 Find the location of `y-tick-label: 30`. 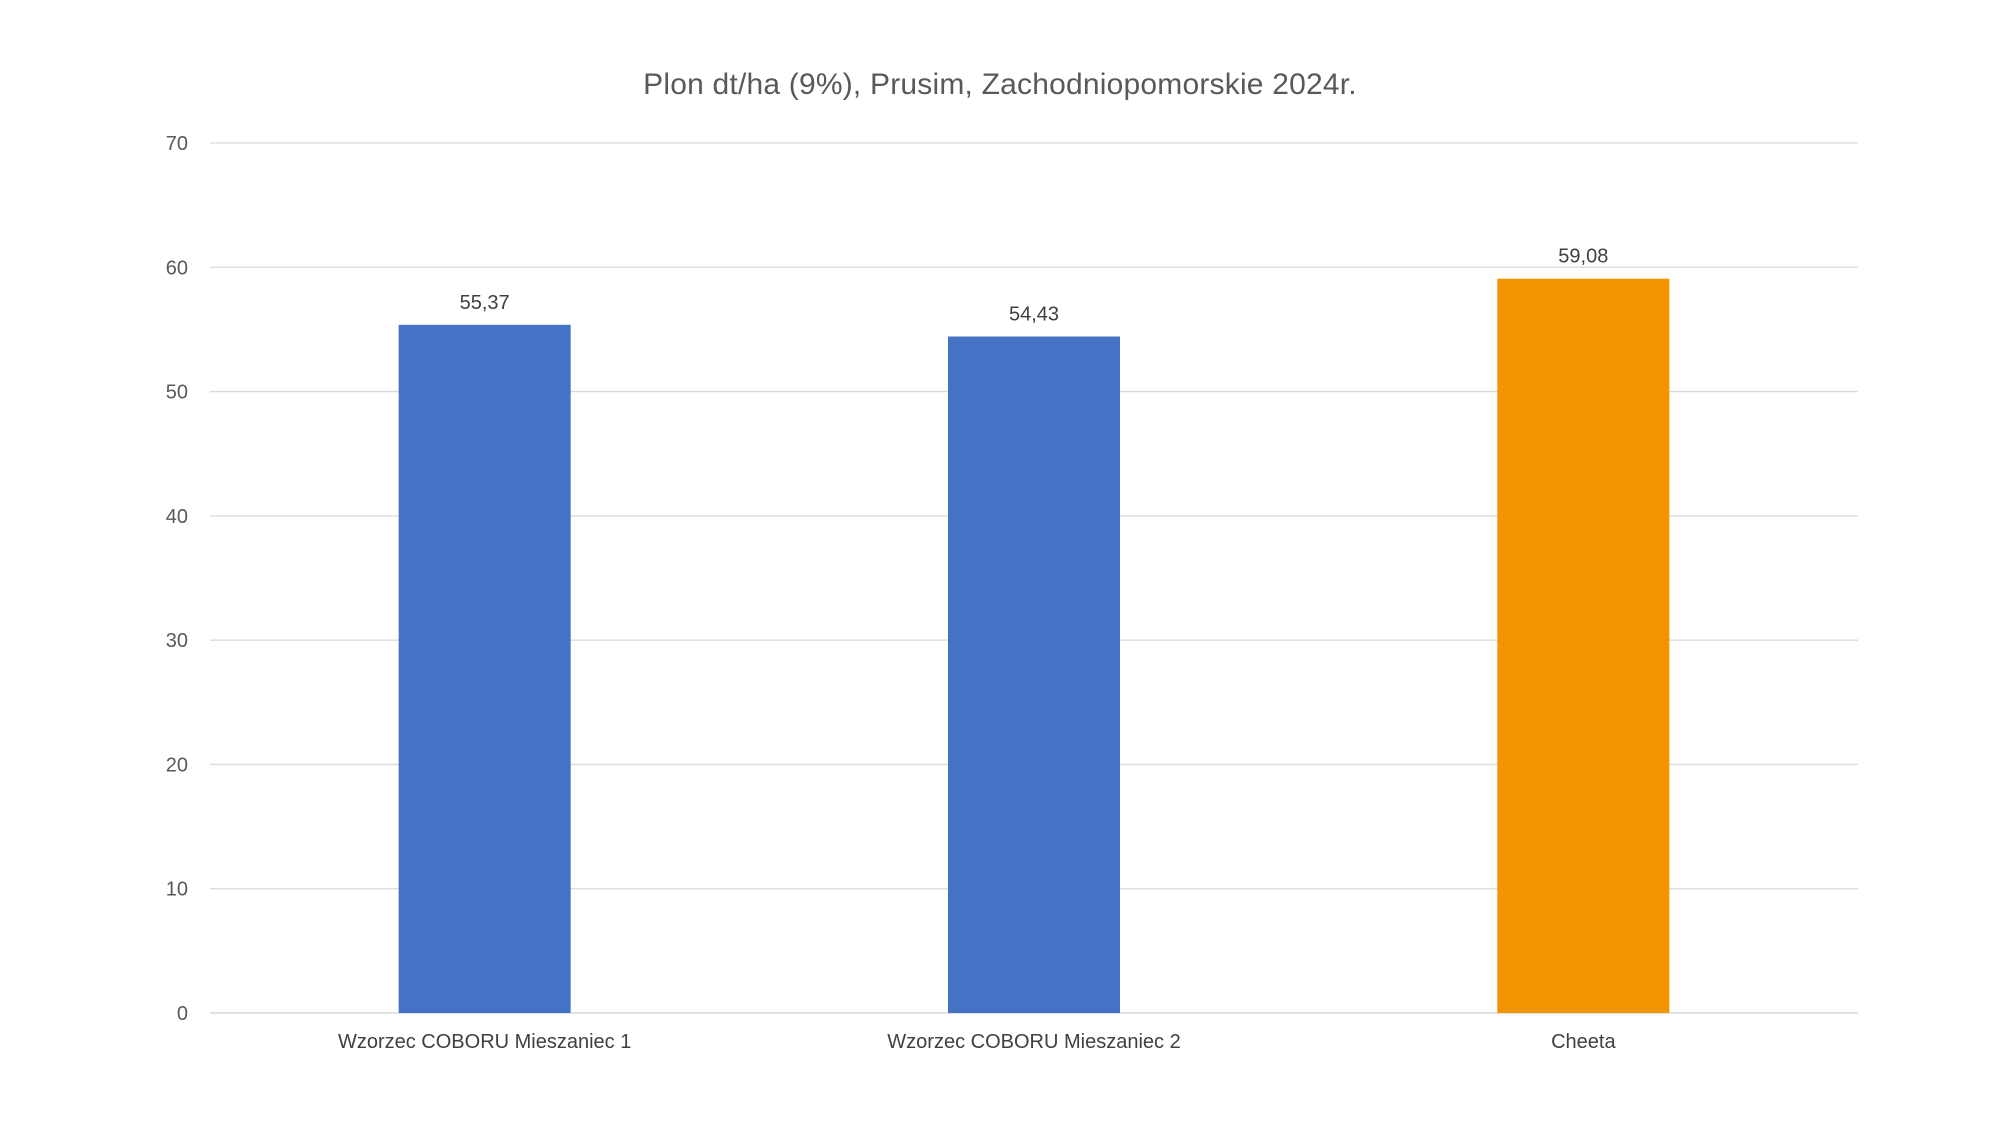

y-tick-label: 30 is located at coordinates (177, 641).